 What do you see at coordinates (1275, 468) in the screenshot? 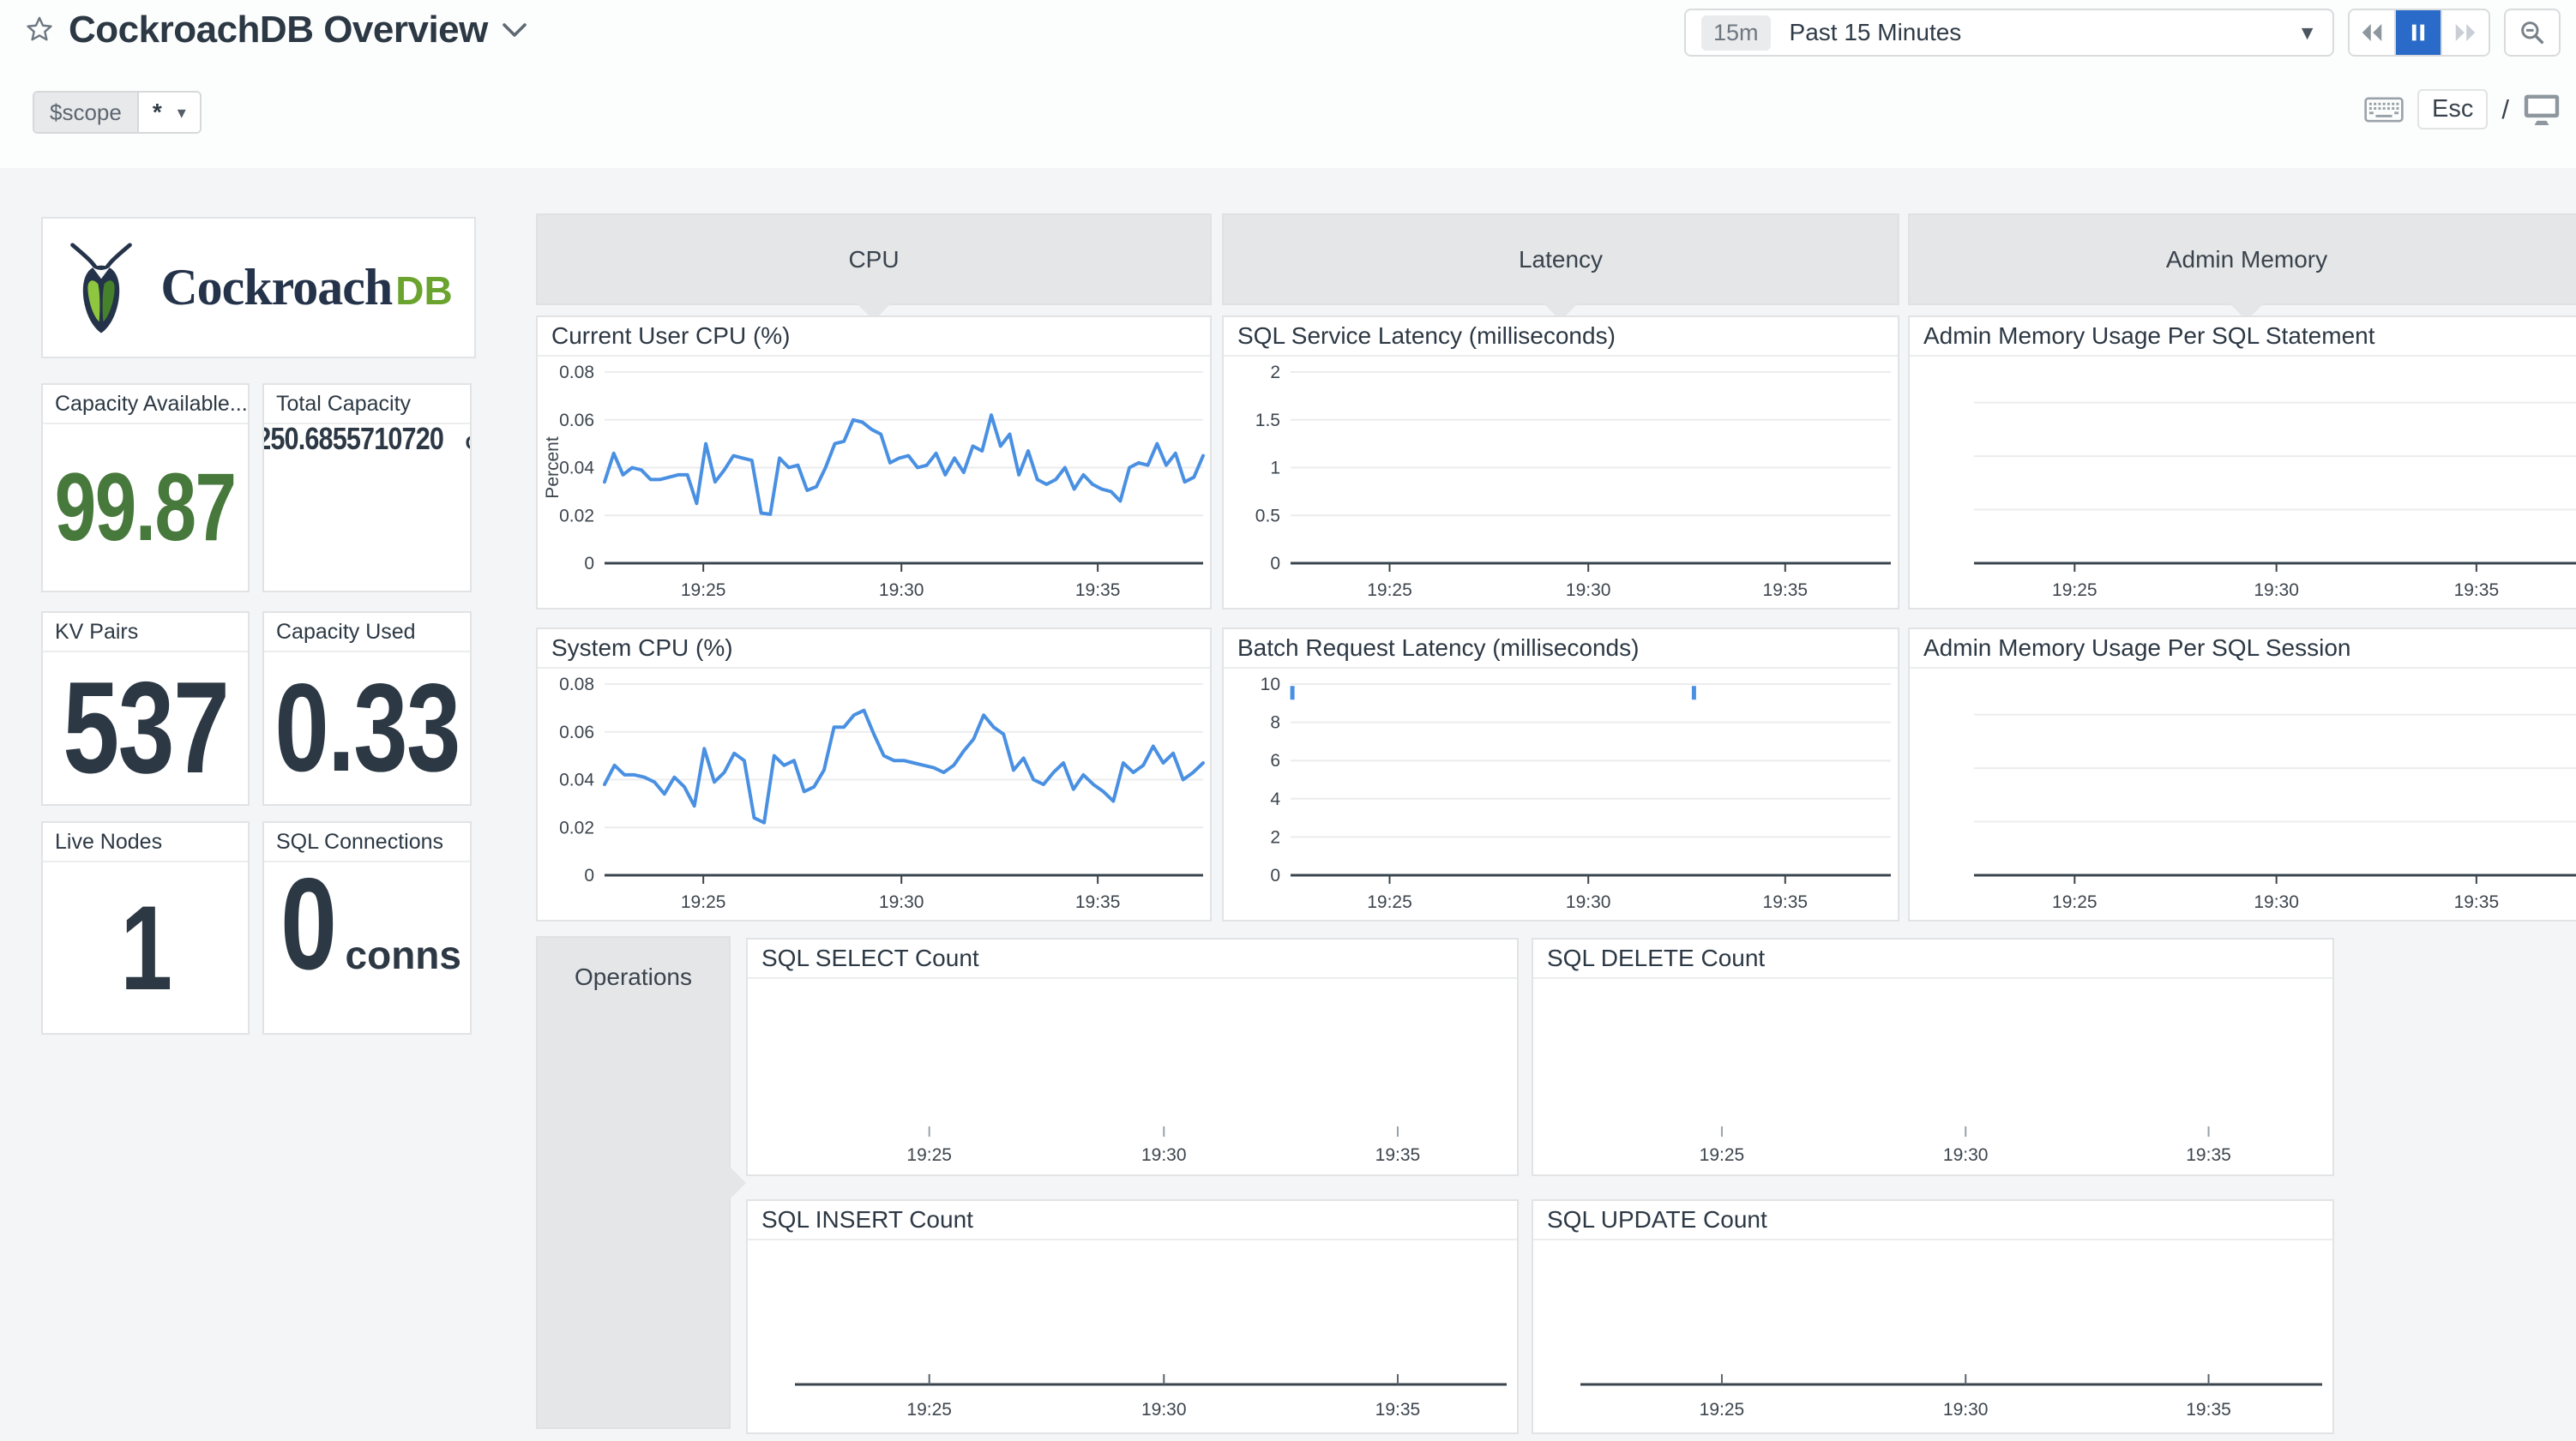
I see `svg-text: 1` at bounding box center [1275, 468].